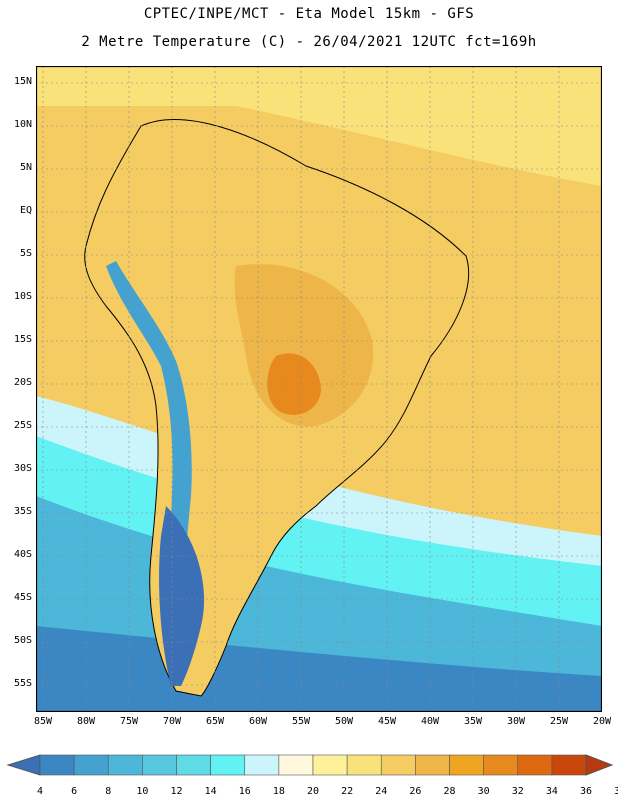 The image size is (618, 800). Describe the element at coordinates (22, 683) in the screenshot. I see `lat-label: 55S` at that location.